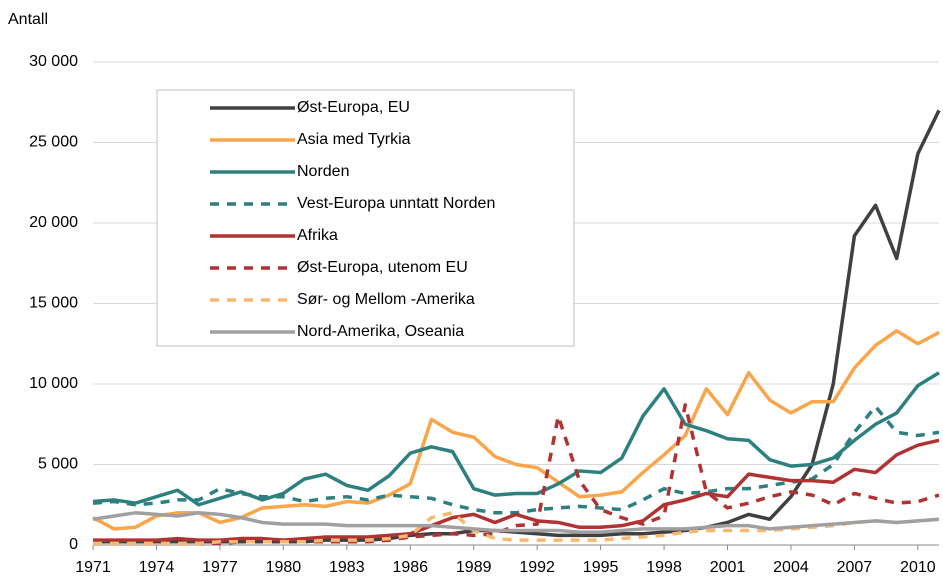 The height and width of the screenshot is (579, 943). Describe the element at coordinates (728, 567) in the screenshot. I see `x-tick-label: 2001` at that location.